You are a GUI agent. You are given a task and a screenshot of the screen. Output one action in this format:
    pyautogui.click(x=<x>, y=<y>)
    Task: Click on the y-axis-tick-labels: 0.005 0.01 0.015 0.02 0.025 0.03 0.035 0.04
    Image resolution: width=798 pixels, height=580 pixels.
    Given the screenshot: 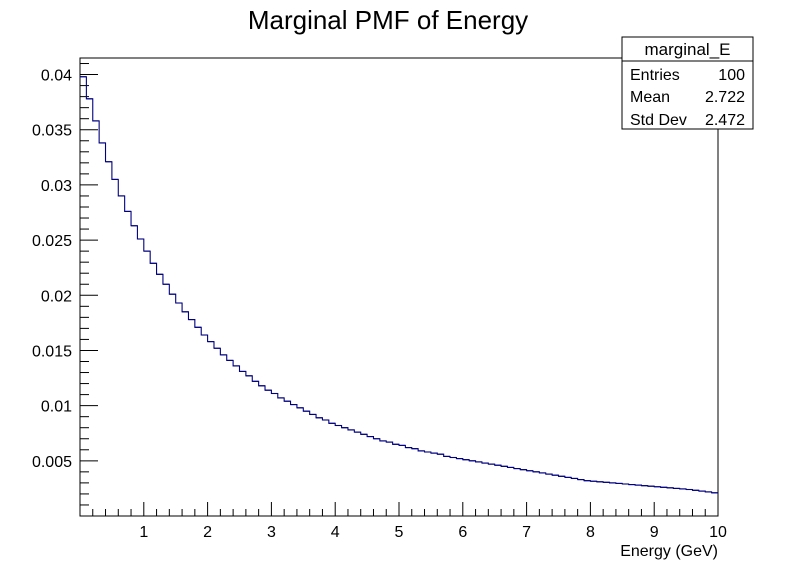 What is the action you would take?
    pyautogui.click(x=52, y=269)
    